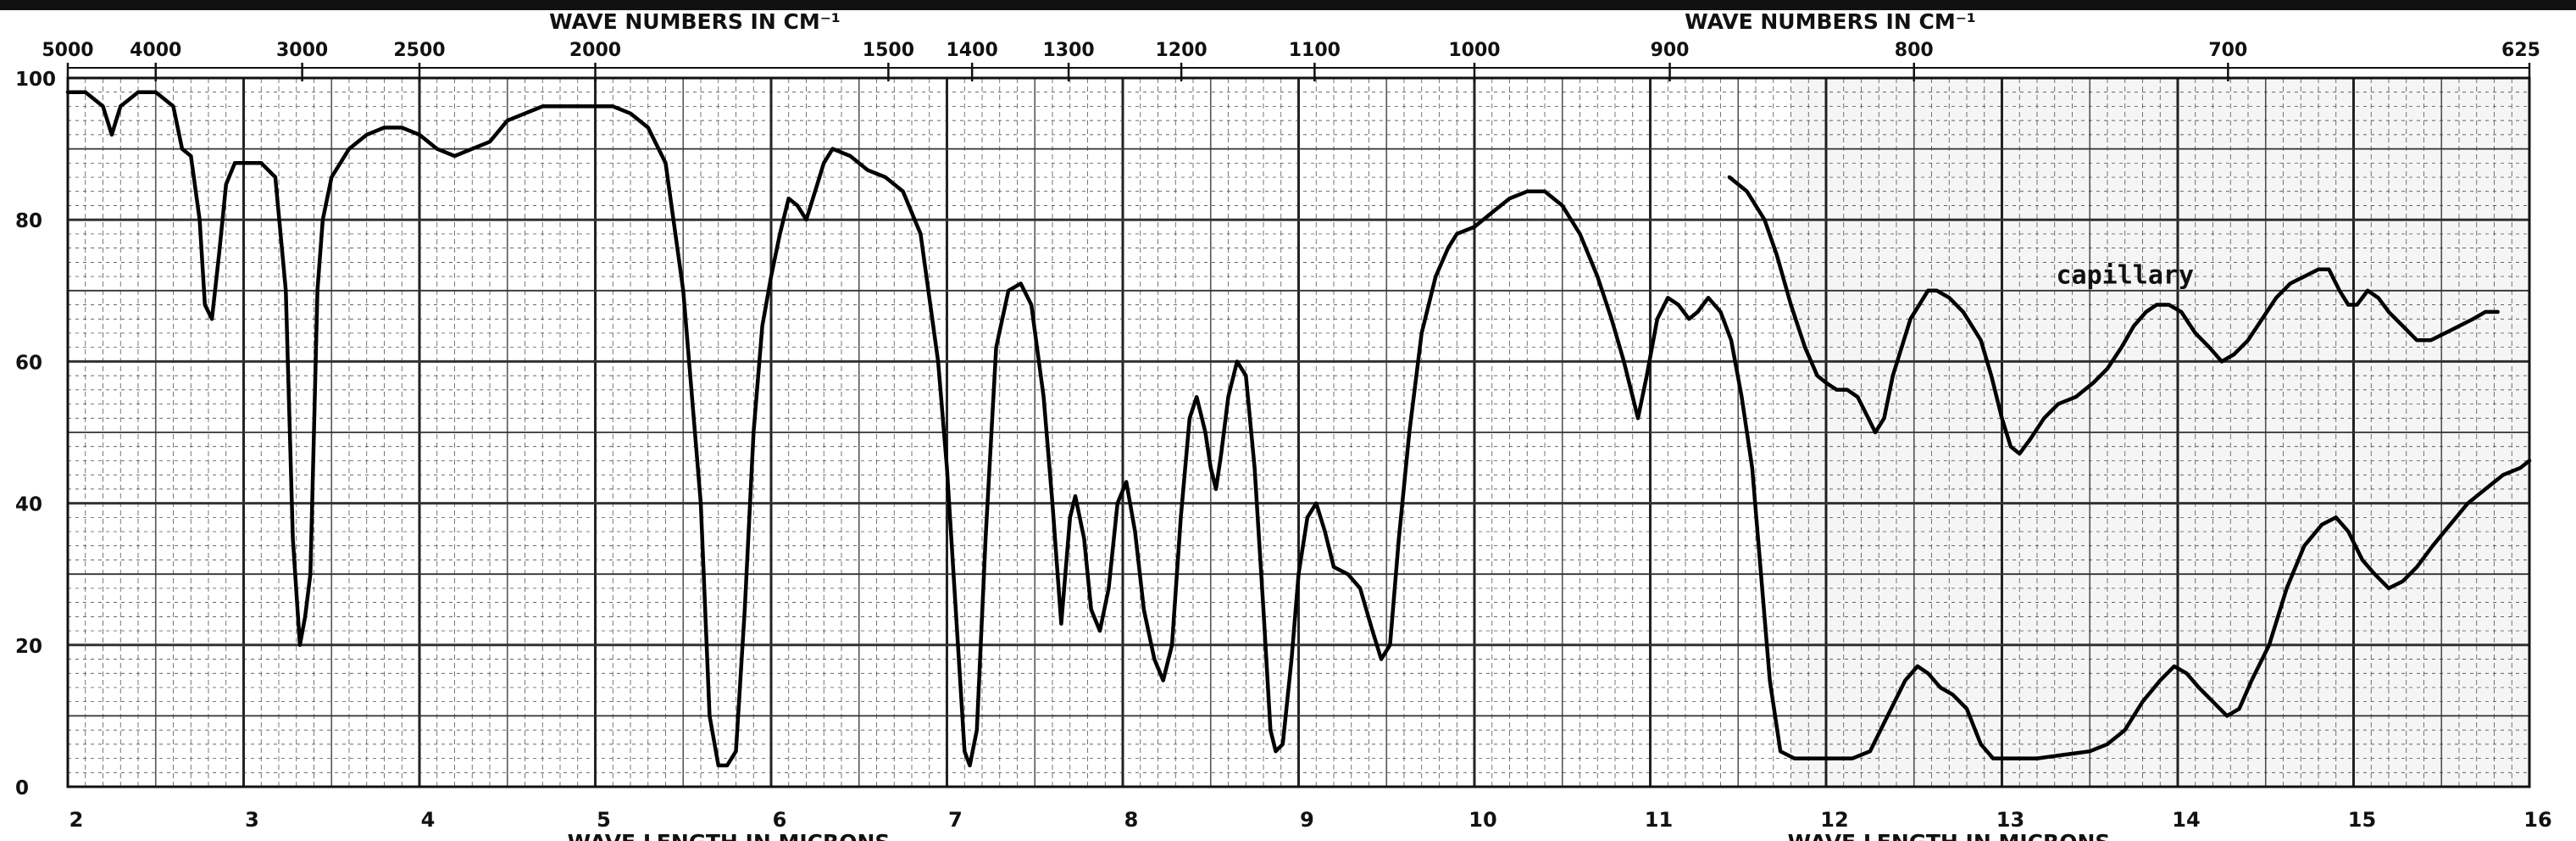 The height and width of the screenshot is (841, 2576). I want to click on x-tick-label: 6, so click(780, 820).